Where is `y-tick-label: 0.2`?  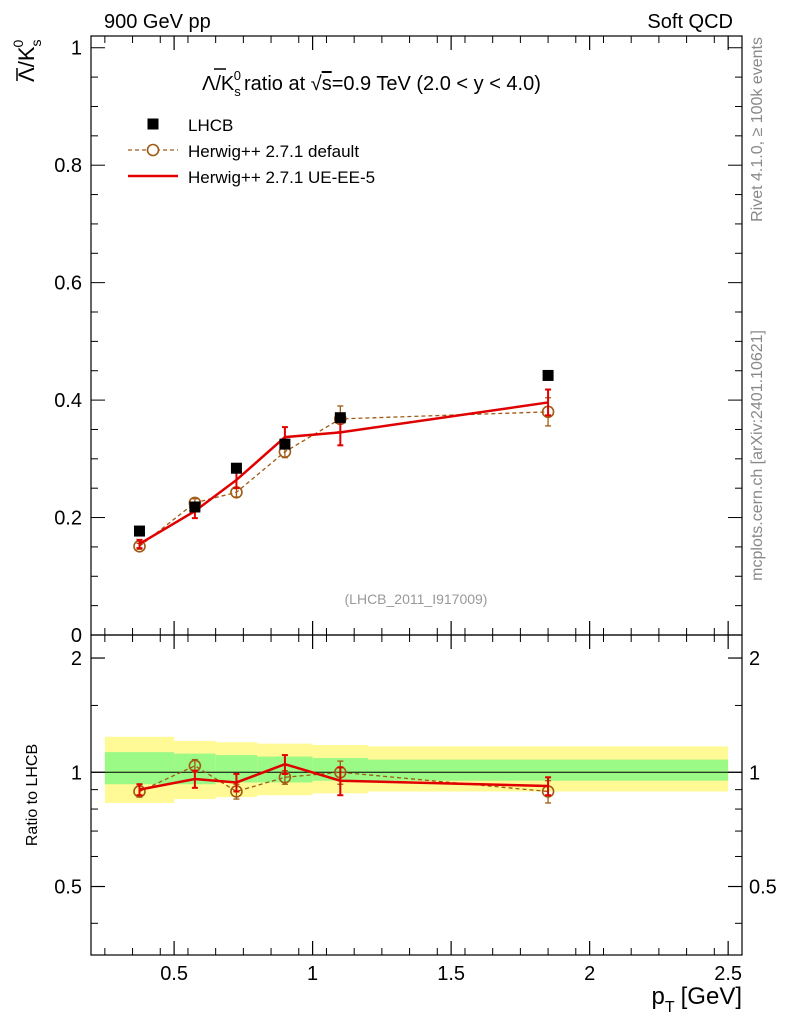
y-tick-label: 0.2 is located at coordinates (68, 519).